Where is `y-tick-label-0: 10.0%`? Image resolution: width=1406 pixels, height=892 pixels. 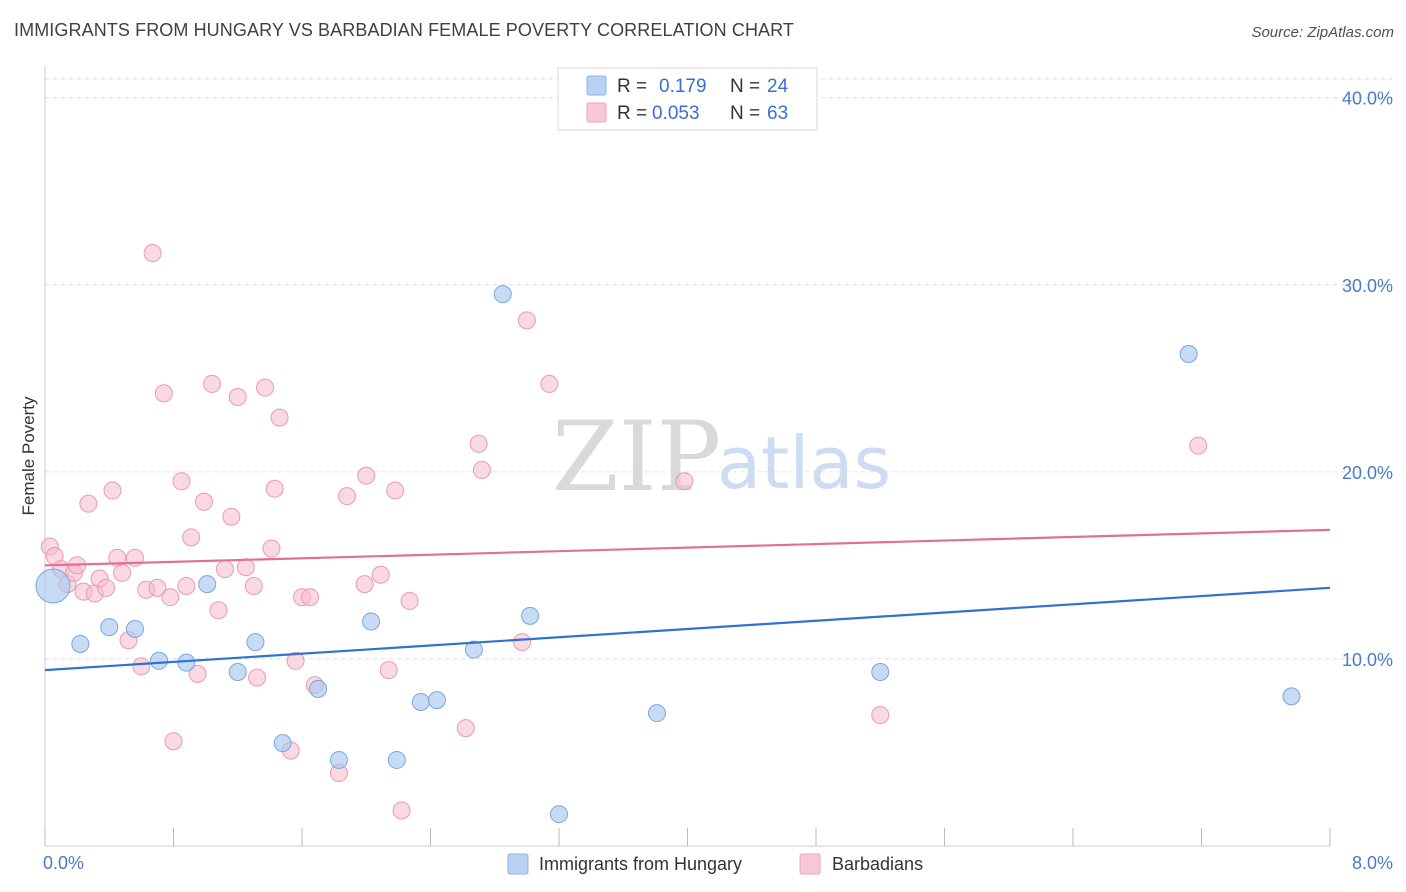 y-tick-label-0: 10.0% is located at coordinates (1367, 660).